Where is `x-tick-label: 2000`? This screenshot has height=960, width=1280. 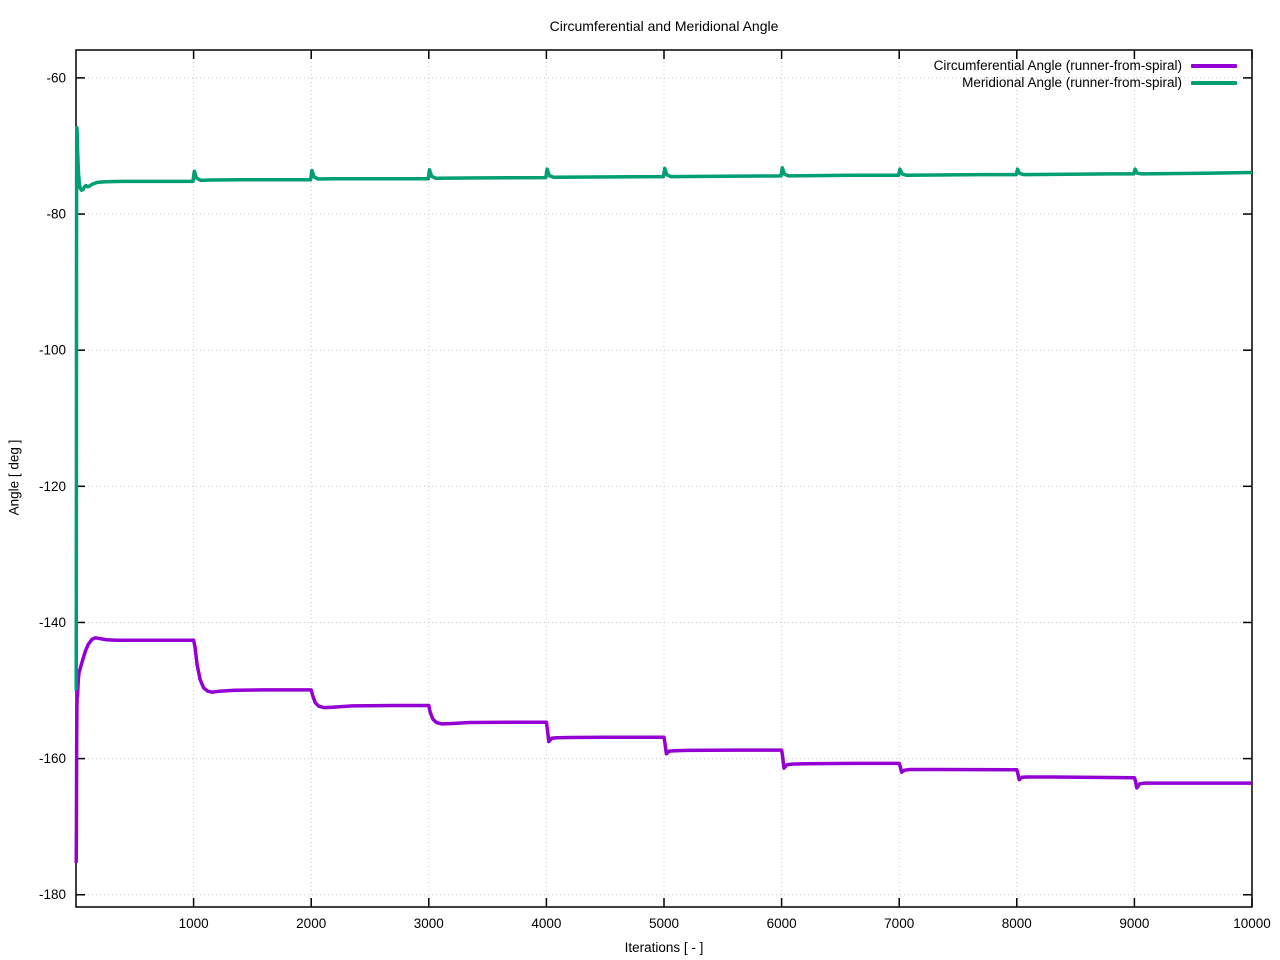
x-tick-label: 2000 is located at coordinates (311, 923).